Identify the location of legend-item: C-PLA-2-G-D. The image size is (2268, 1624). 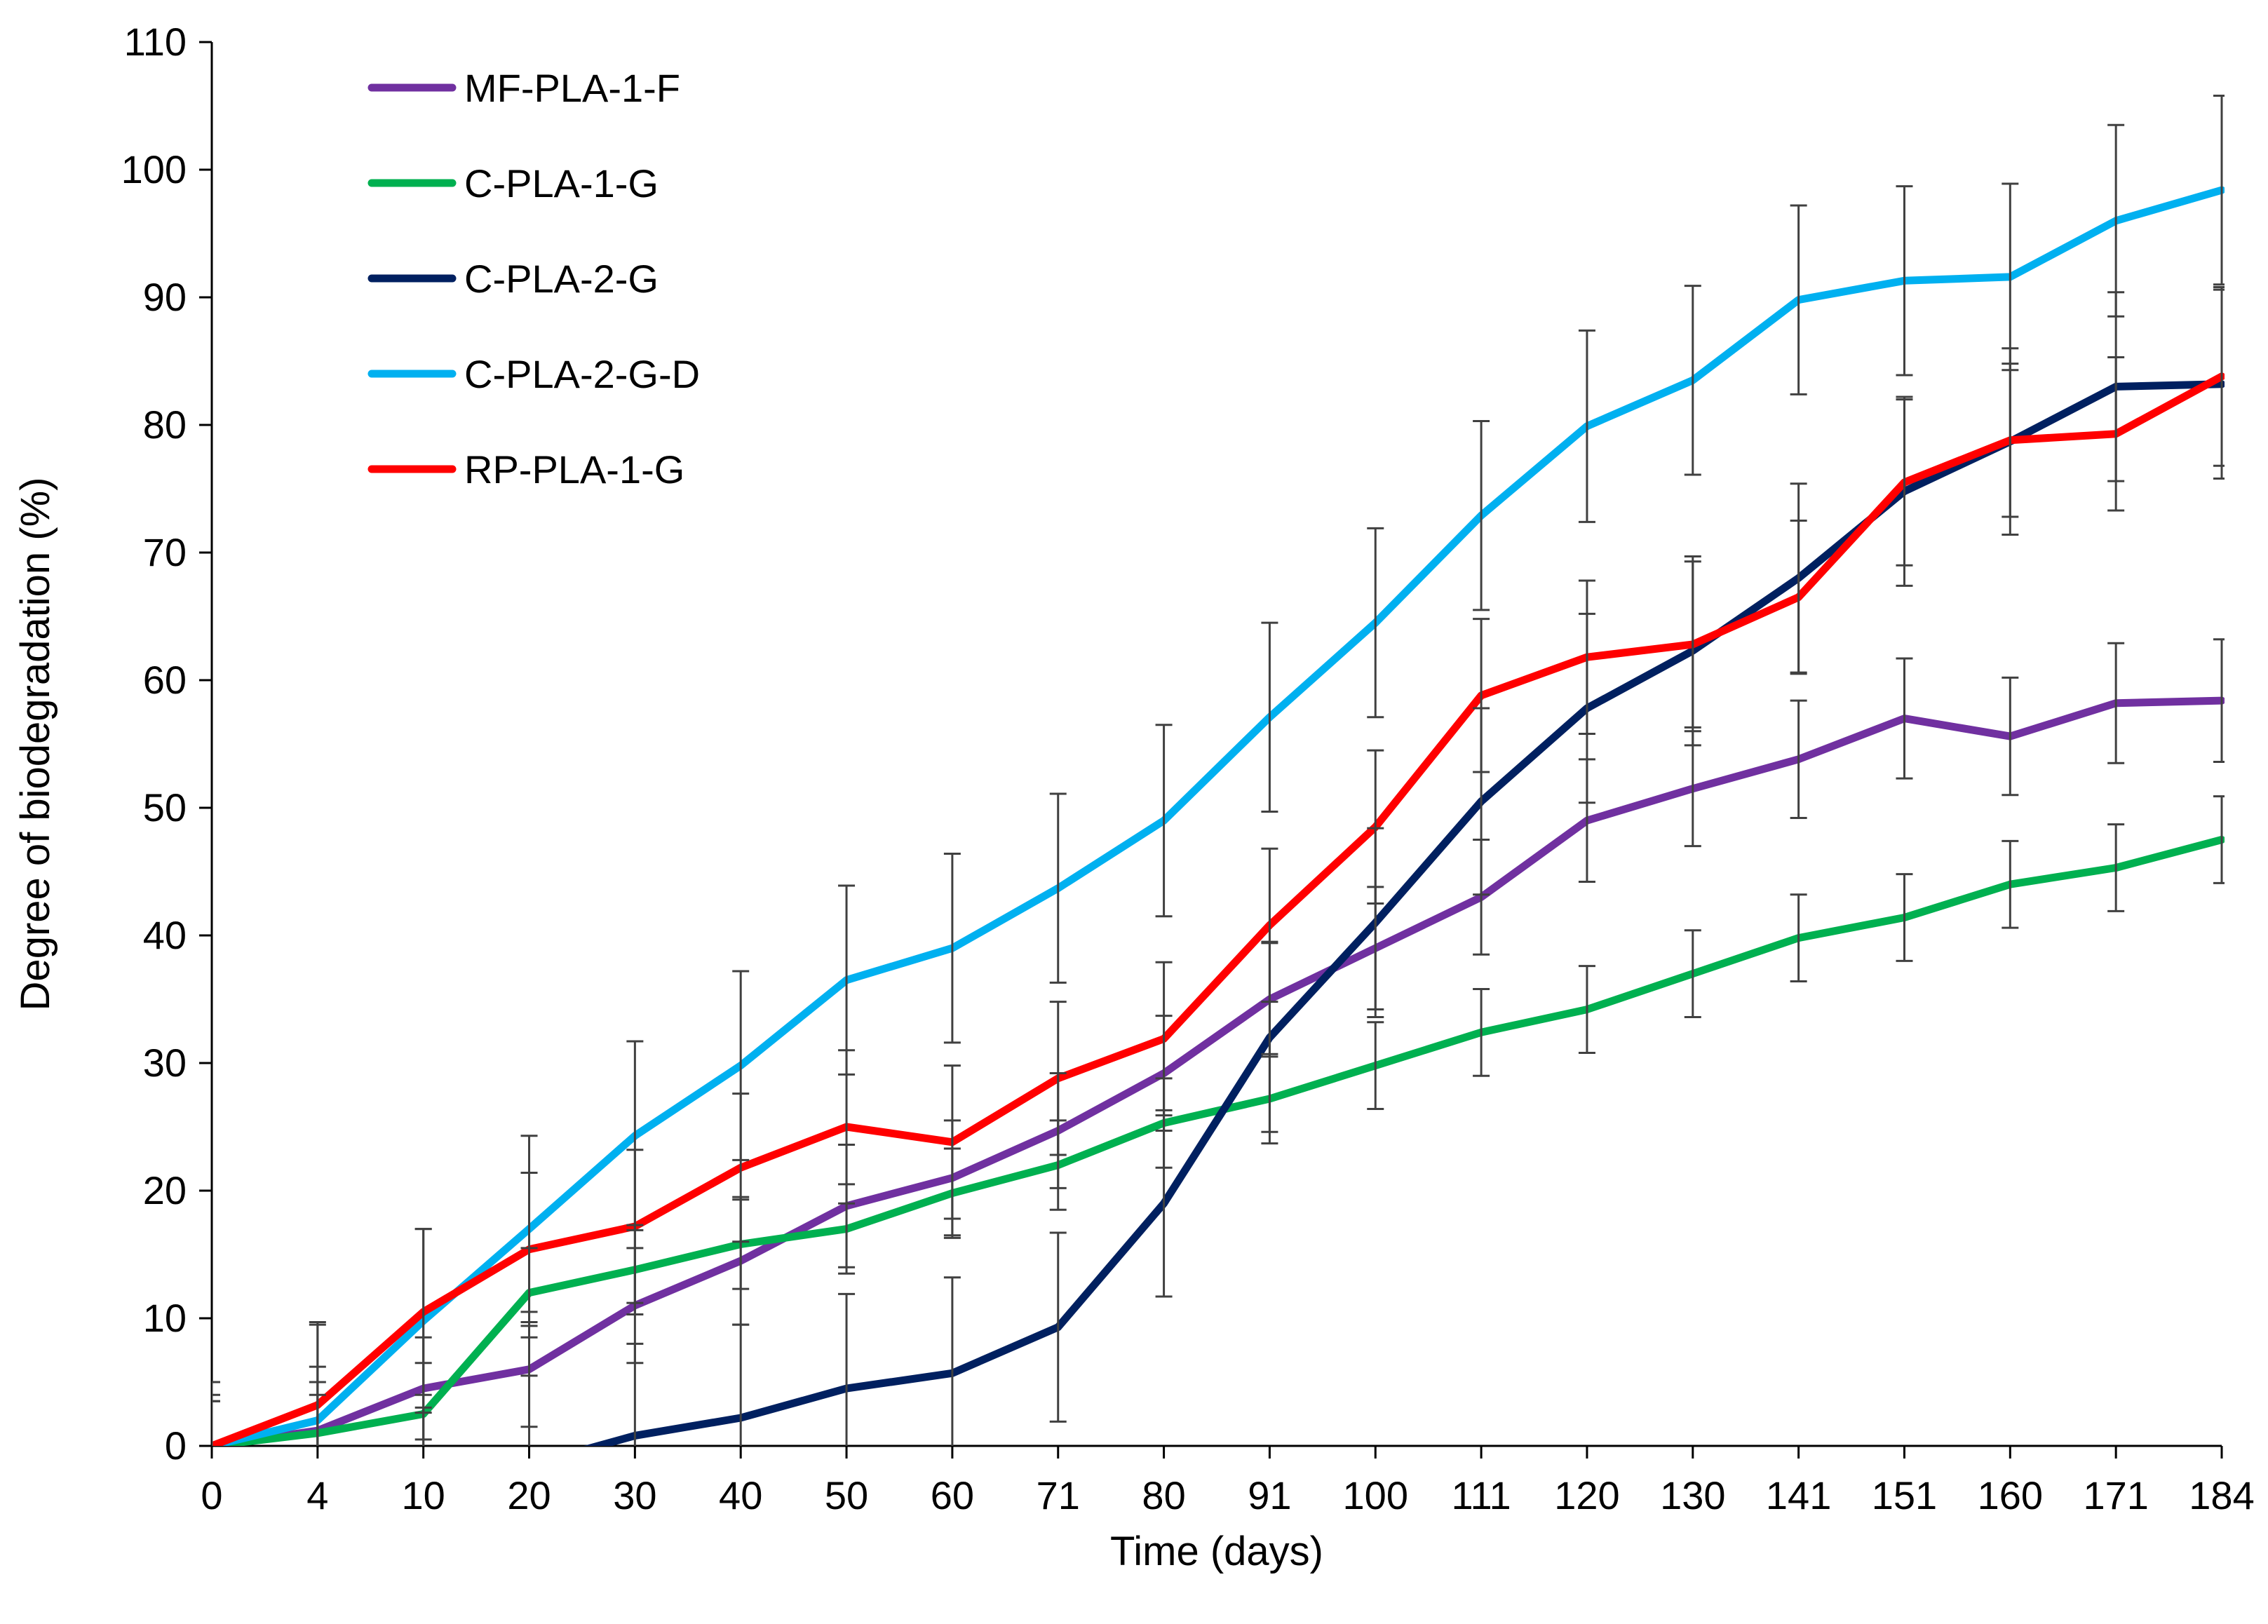
(533, 374).